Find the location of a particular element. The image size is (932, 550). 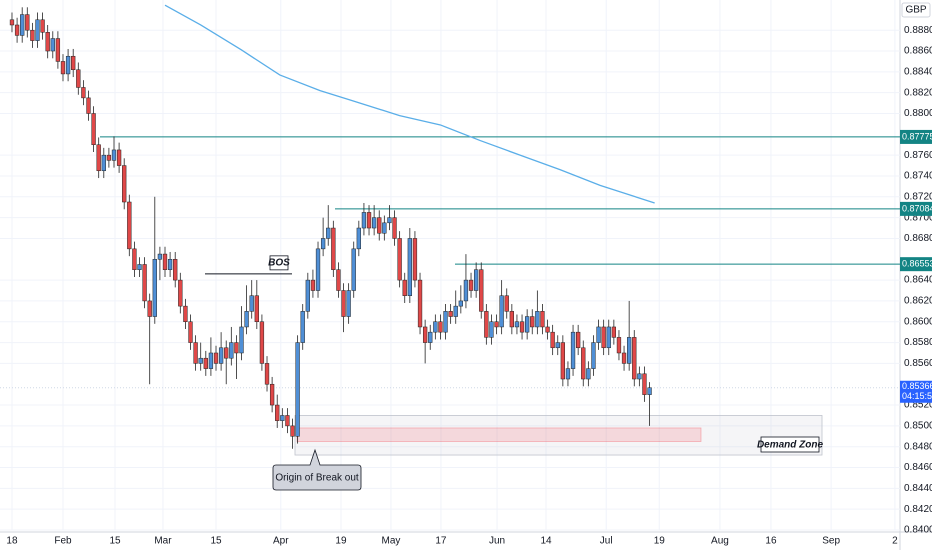

bos-label: BOS is located at coordinates (279, 262).